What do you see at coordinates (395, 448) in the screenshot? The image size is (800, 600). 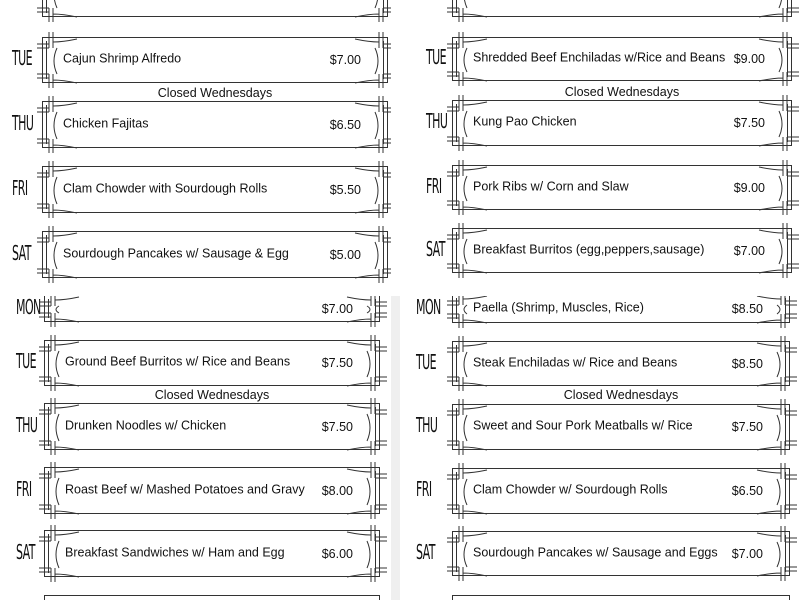 I see `page-divider` at bounding box center [395, 448].